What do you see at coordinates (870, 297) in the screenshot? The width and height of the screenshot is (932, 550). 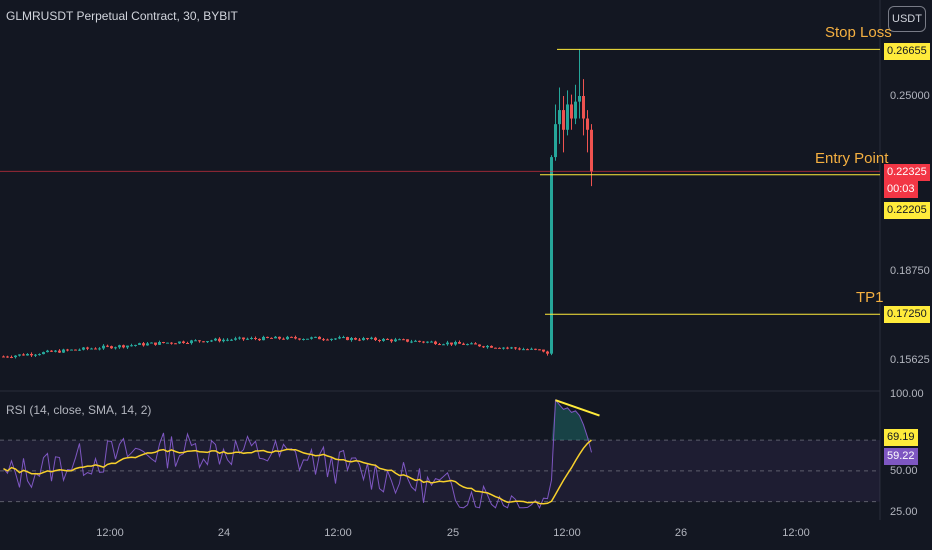 I see `tp1-label: TP1` at bounding box center [870, 297].